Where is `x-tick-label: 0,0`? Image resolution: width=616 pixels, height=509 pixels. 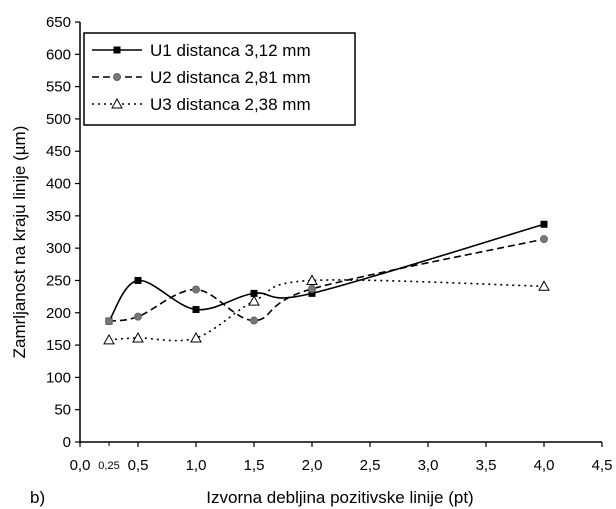 x-tick-label: 0,0 is located at coordinates (80, 465).